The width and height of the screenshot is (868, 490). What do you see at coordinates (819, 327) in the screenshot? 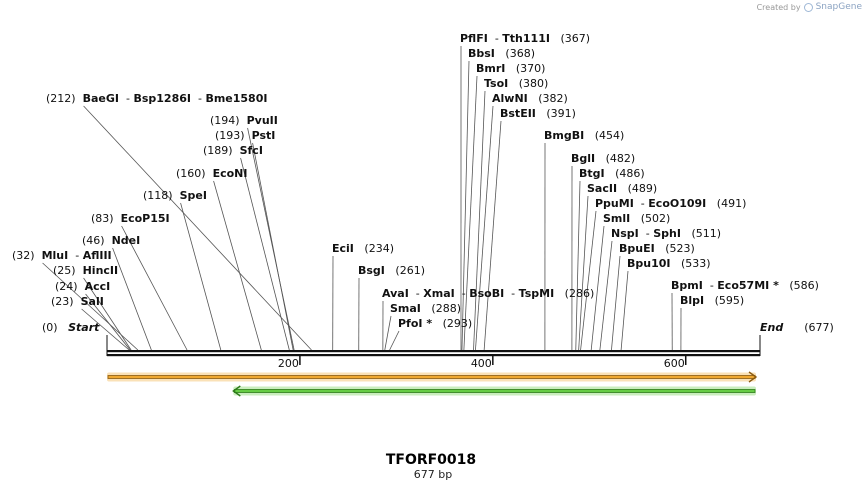
I see `end-position: (677)` at bounding box center [819, 327].